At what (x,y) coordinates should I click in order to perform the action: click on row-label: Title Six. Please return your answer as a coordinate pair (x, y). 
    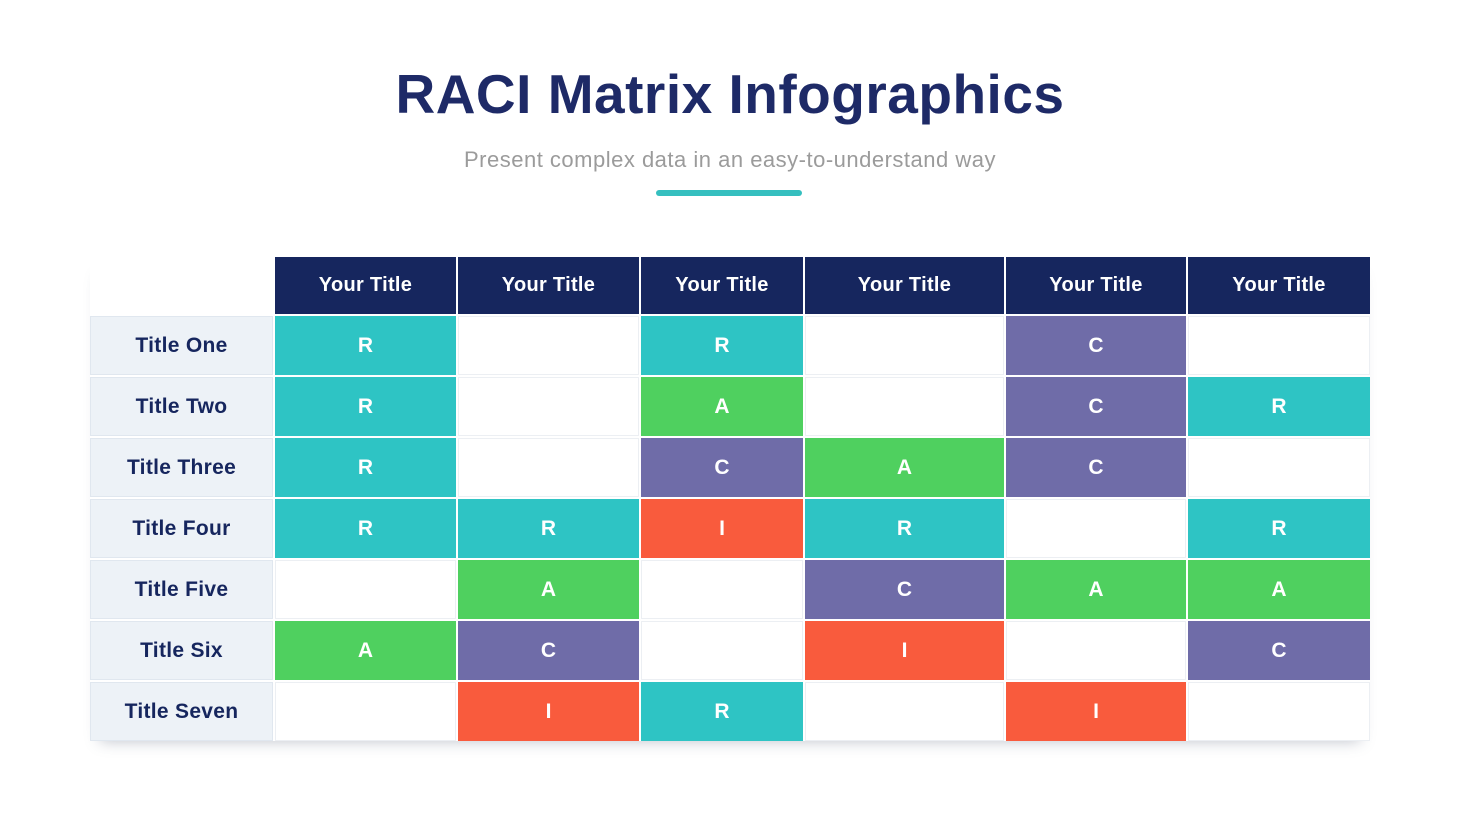
    Looking at the image, I should click on (181, 650).